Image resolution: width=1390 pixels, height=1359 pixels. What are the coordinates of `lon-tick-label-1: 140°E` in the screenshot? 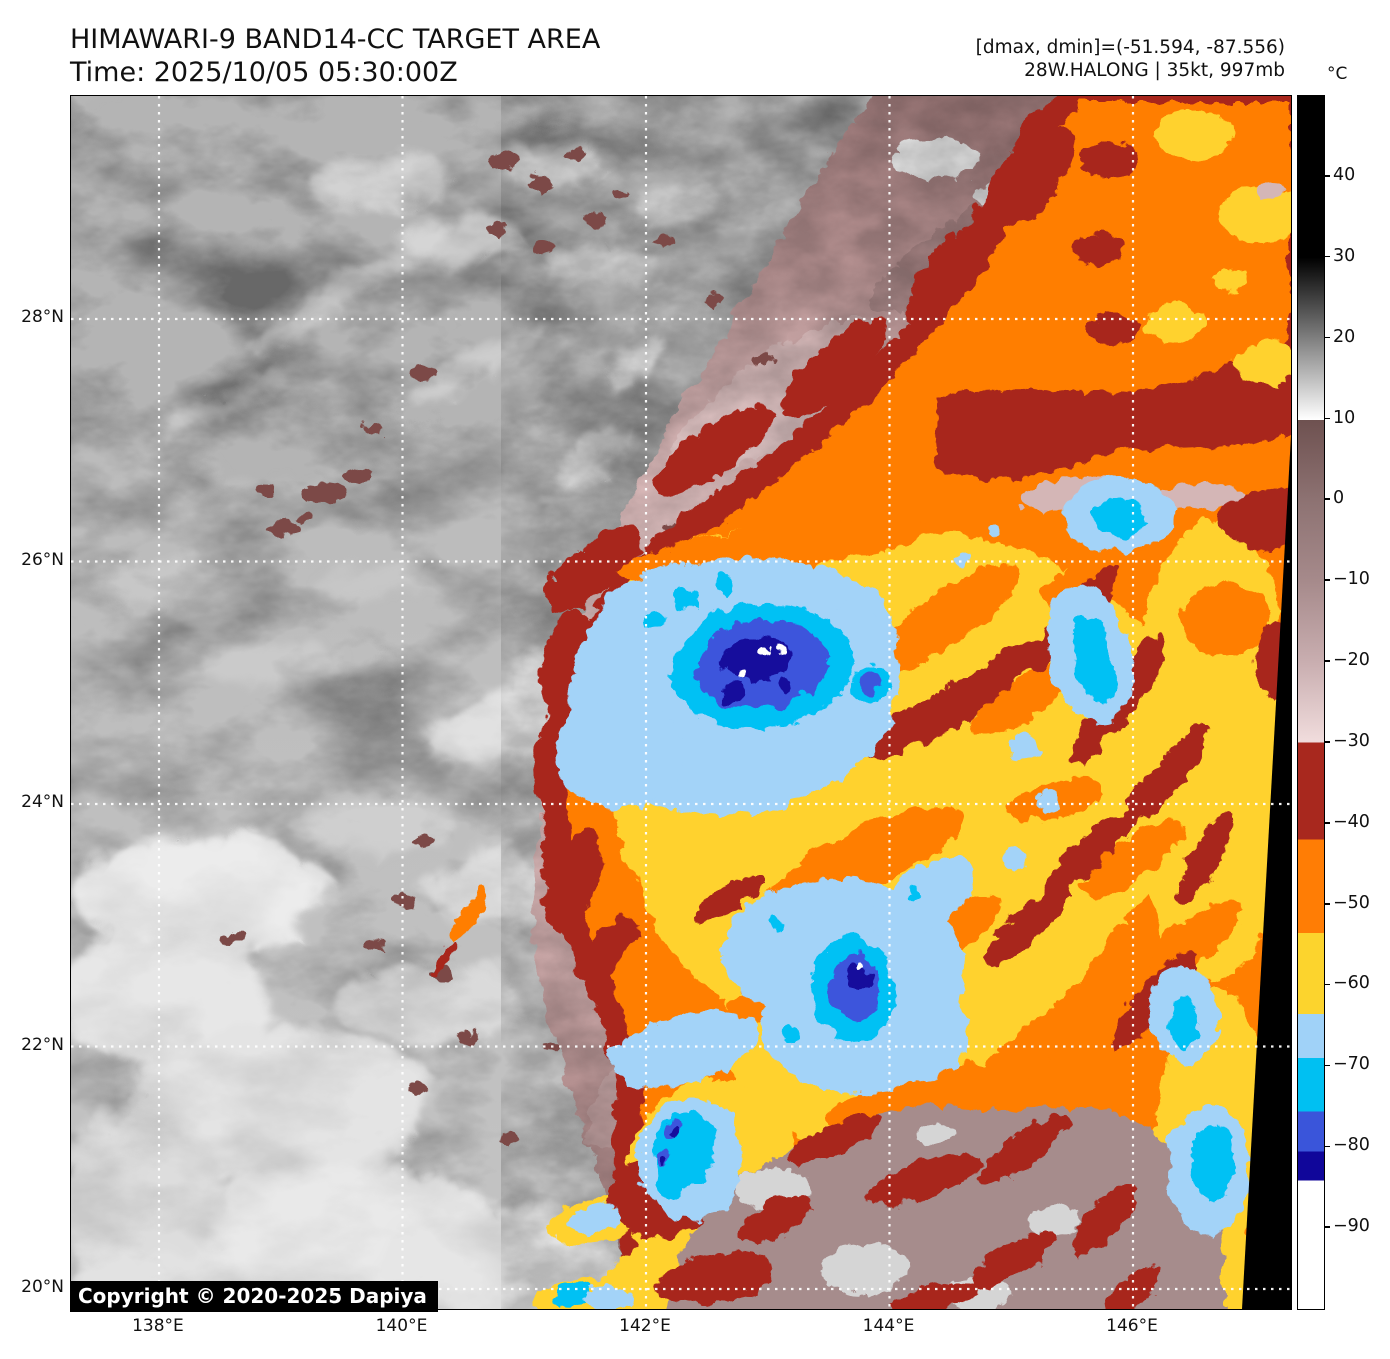 It's located at (401, 1326).